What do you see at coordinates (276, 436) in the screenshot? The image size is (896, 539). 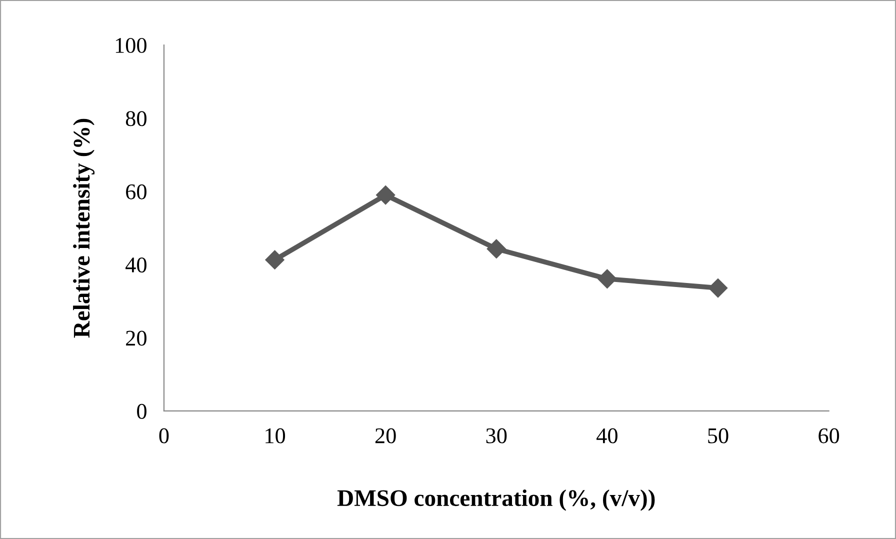 I see `x-tick-label: 10` at bounding box center [276, 436].